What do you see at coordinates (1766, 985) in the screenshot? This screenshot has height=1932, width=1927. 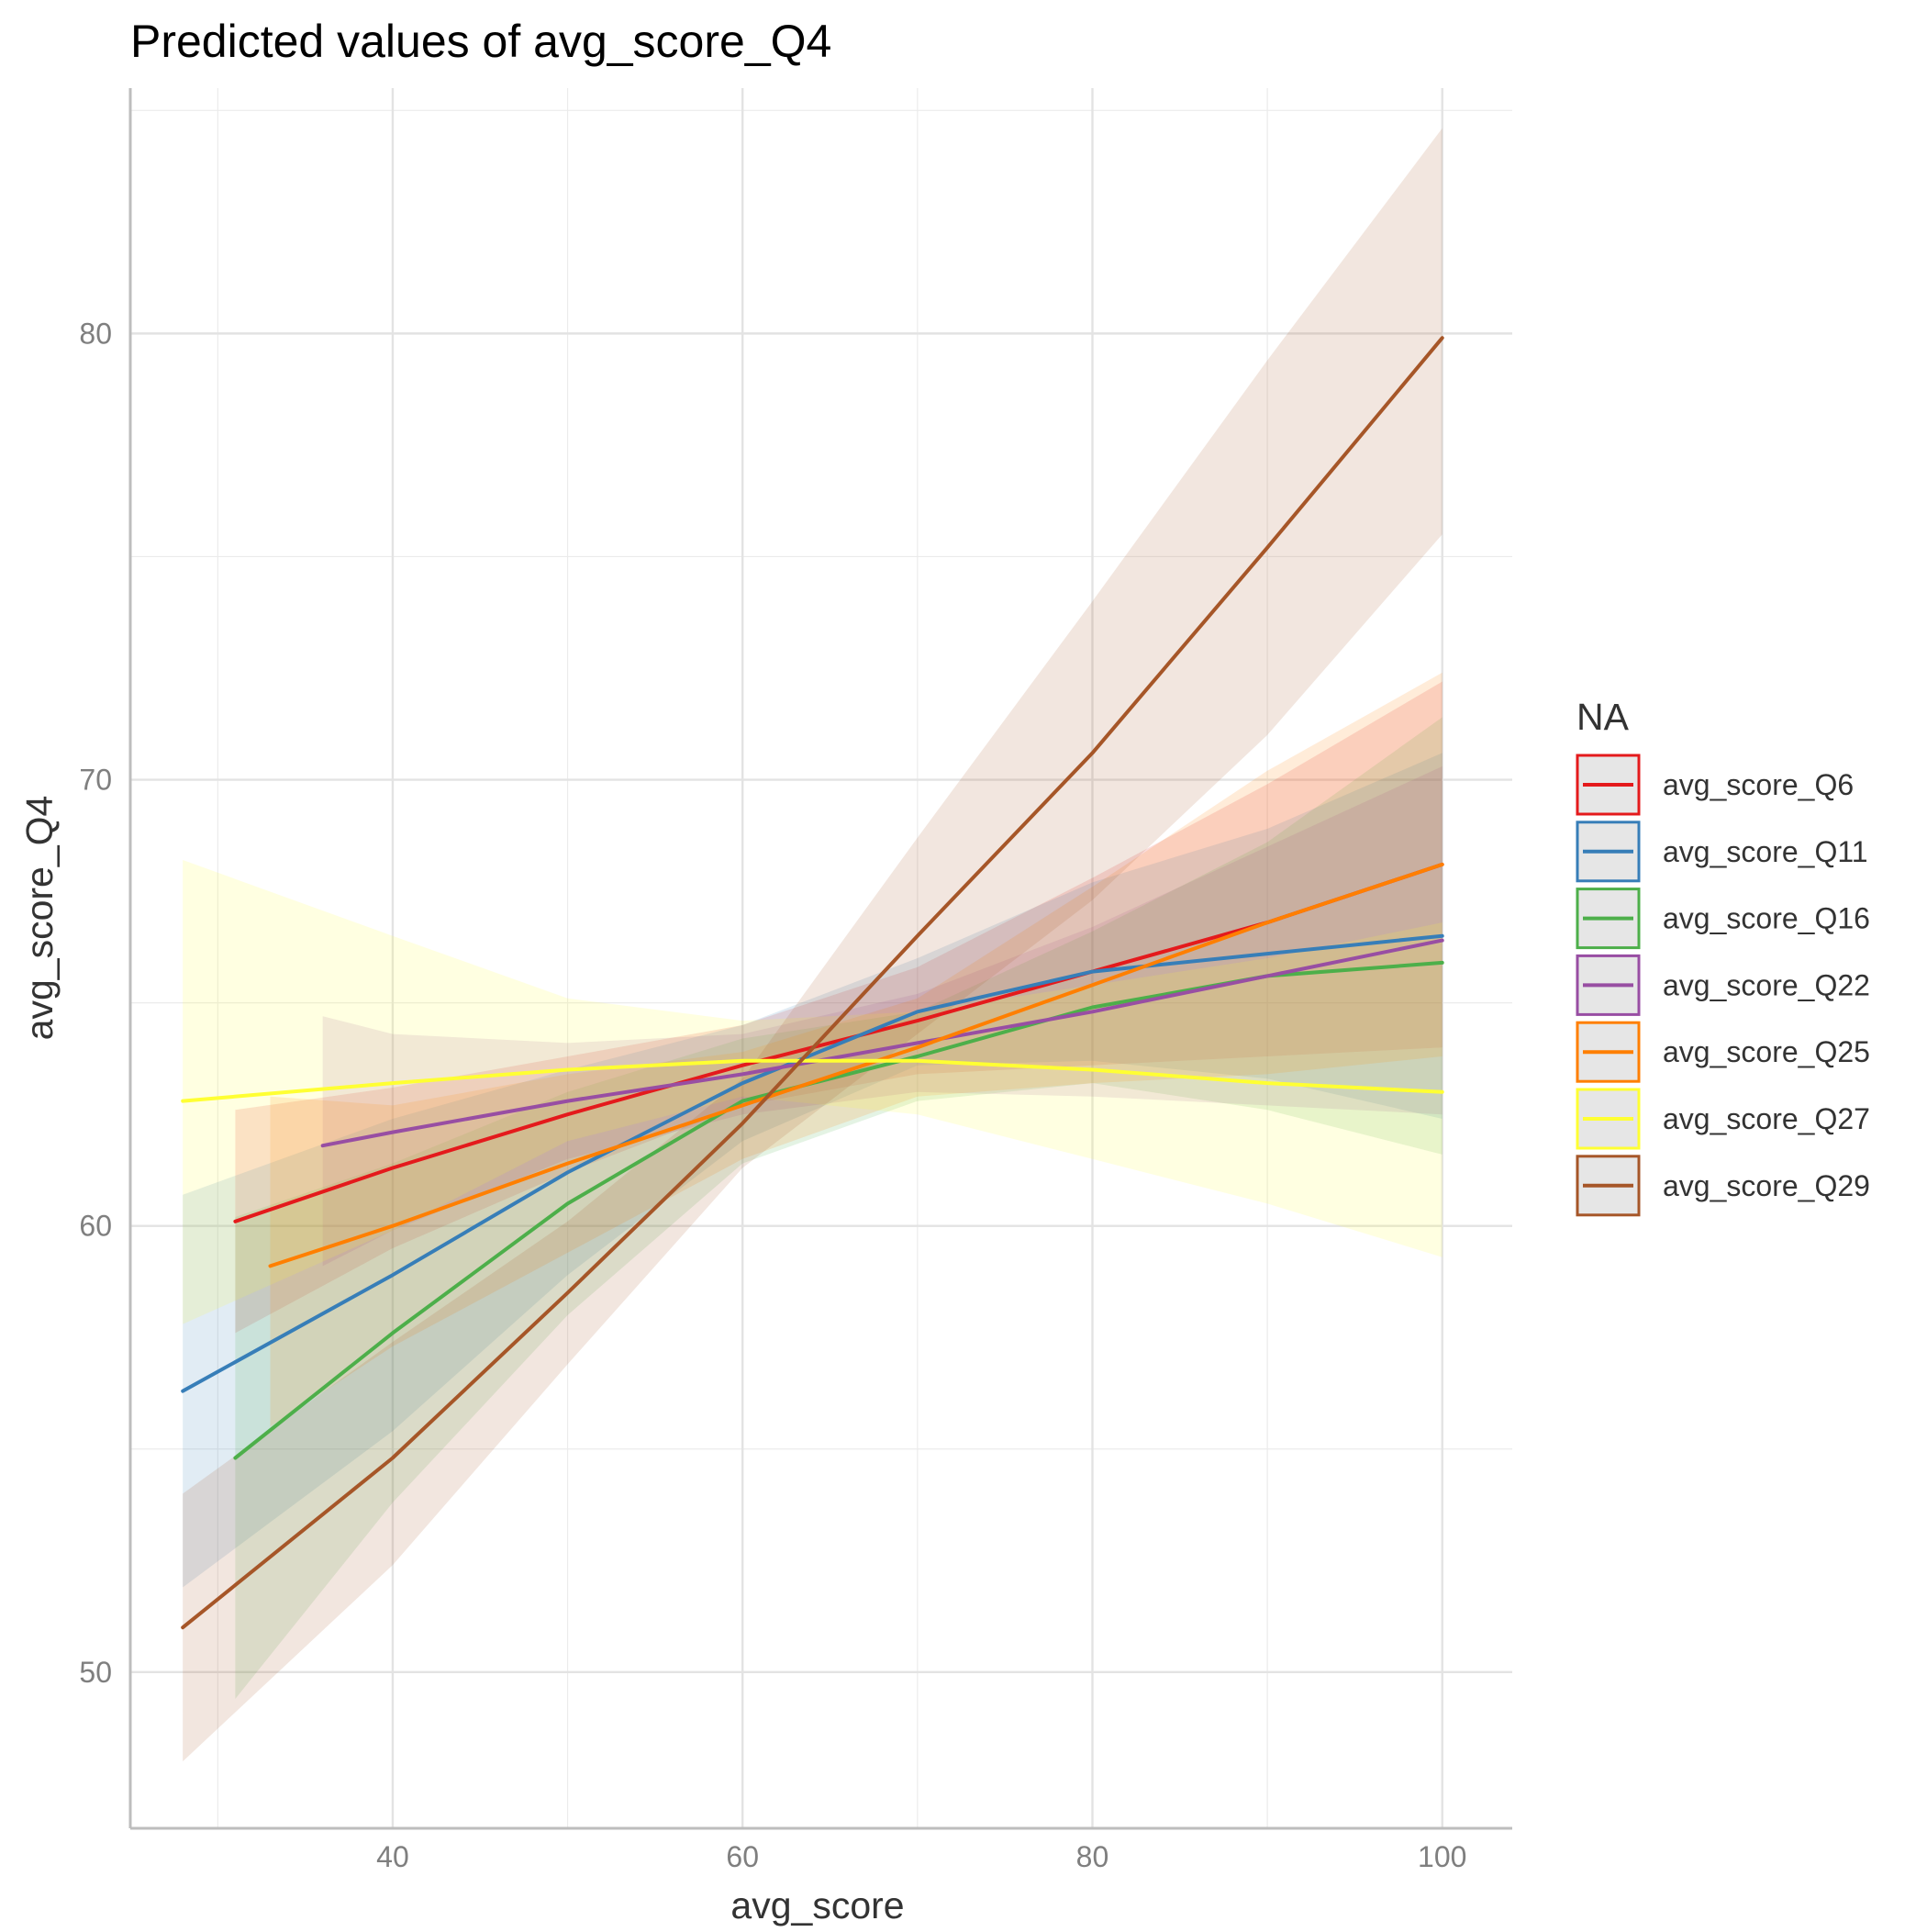 I see `legend-label: avg_score_Q22` at bounding box center [1766, 985].